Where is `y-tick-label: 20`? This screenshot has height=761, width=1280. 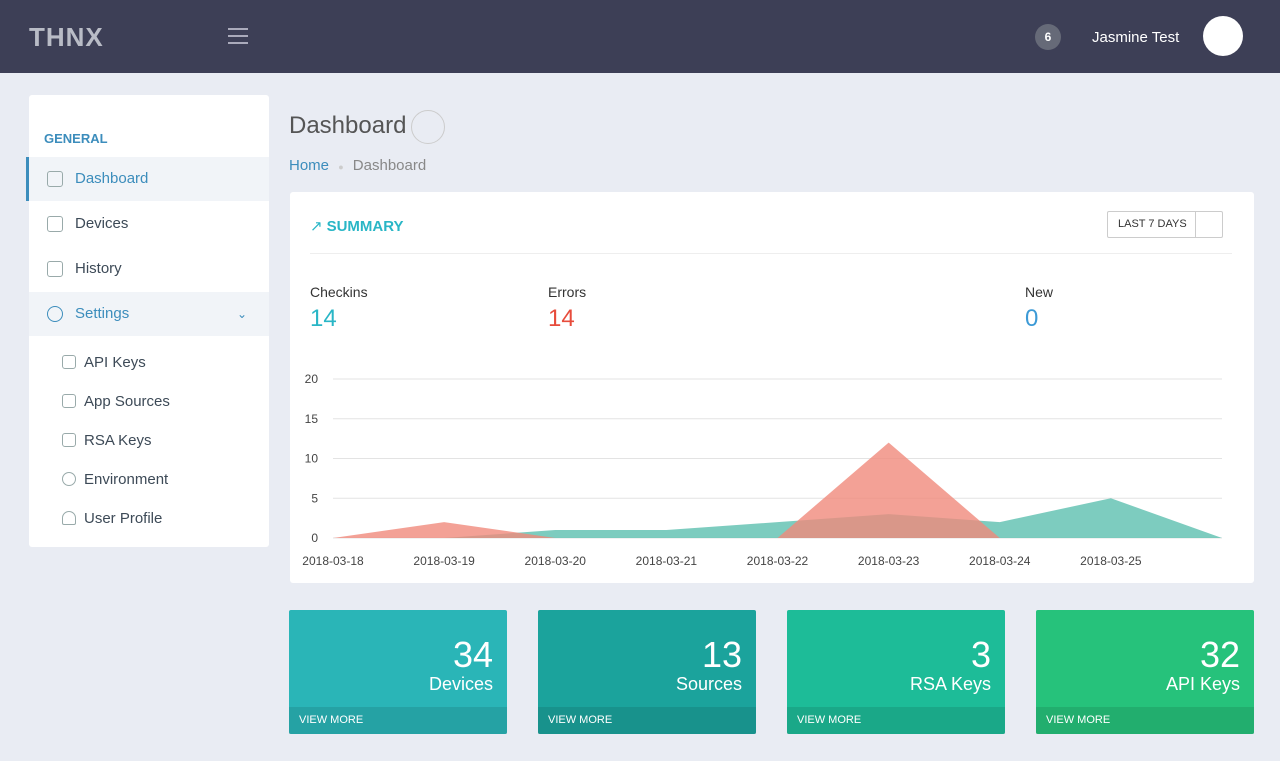
y-tick-label: 20 is located at coordinates (312, 379).